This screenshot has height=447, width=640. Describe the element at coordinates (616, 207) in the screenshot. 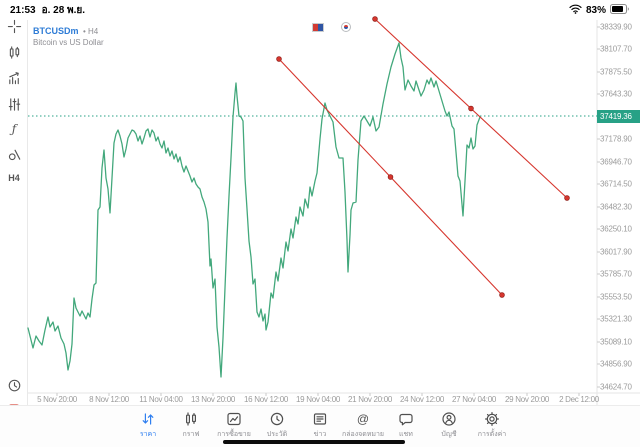

I see `price-axis-tick: 36482.30` at that location.